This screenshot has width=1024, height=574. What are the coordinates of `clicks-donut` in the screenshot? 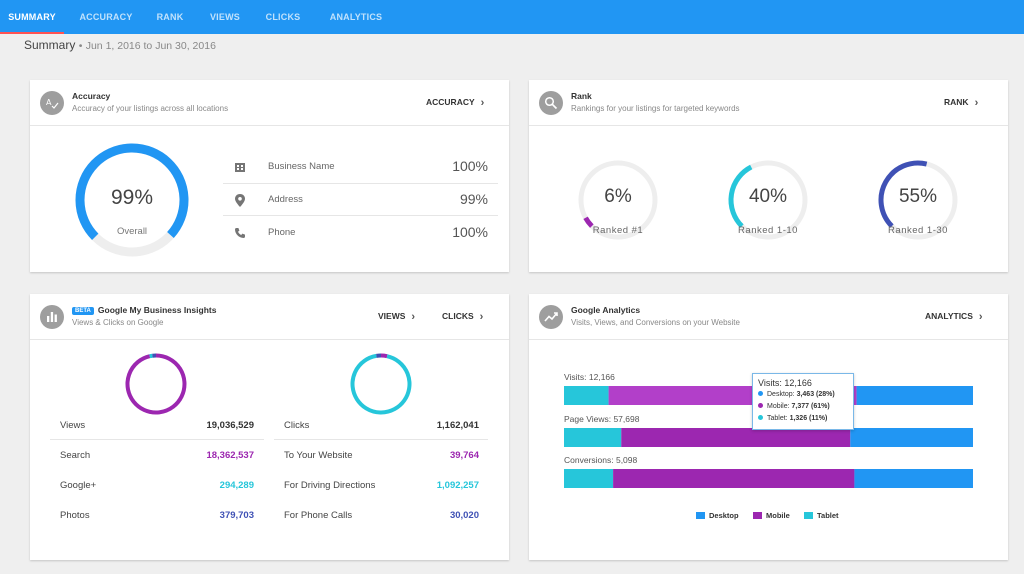 It's located at (381, 384).